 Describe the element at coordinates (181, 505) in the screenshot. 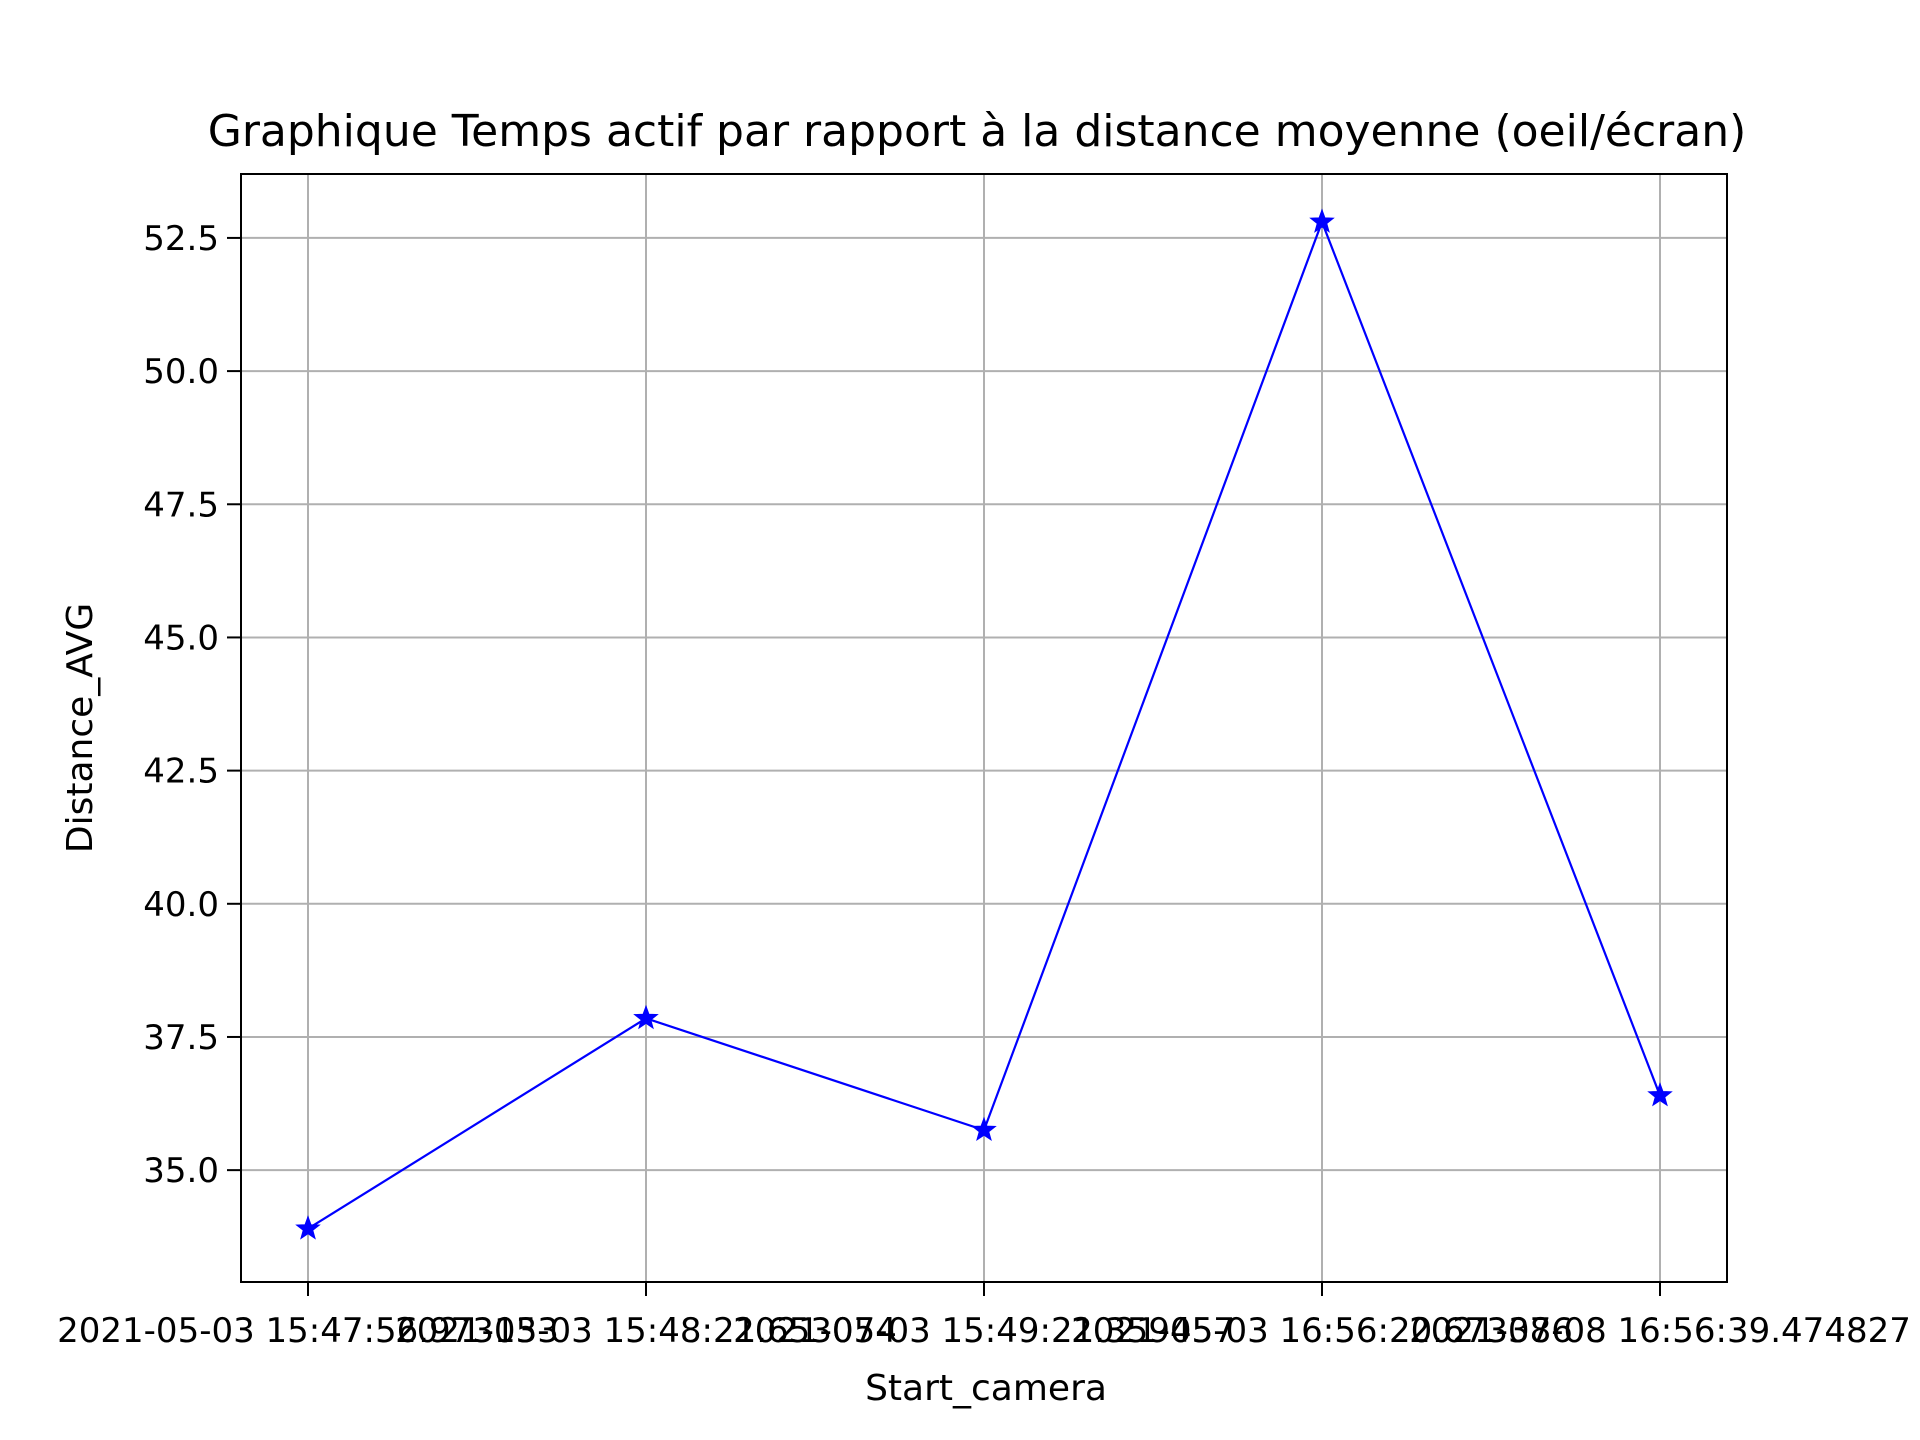

I see `y-tick-label: 47.5` at that location.